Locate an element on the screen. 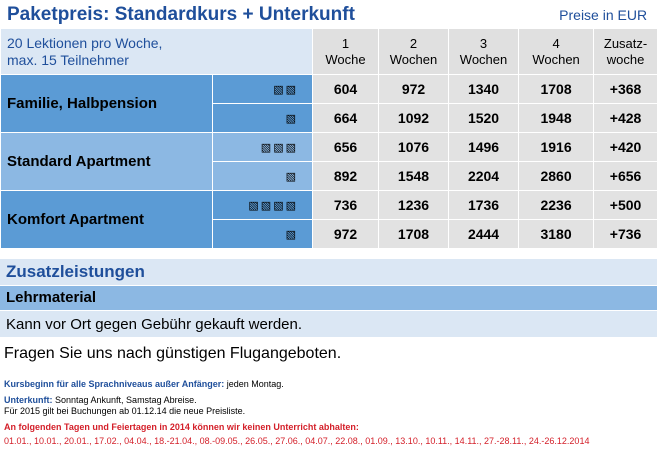 The image size is (657, 452). price-cell: 2204 is located at coordinates (483, 176).